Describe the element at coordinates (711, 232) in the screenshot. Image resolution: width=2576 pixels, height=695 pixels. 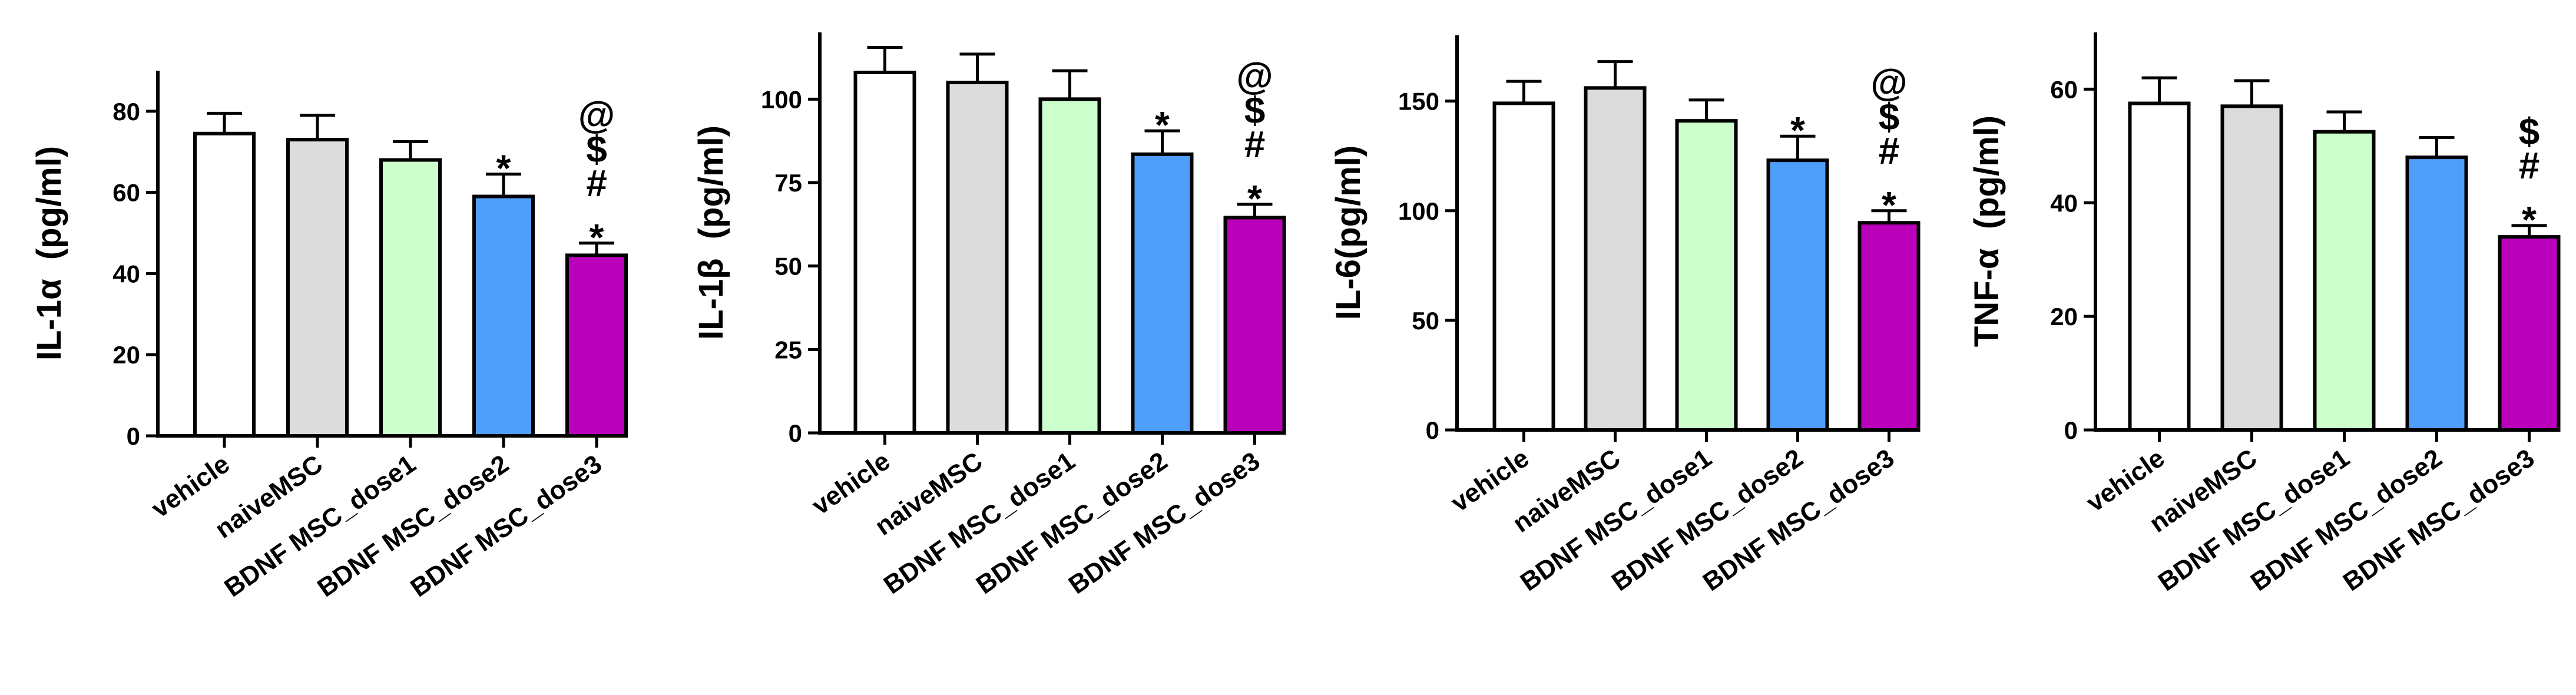
I see `y-axis-title: IL-1β (pg/ml)` at that location.